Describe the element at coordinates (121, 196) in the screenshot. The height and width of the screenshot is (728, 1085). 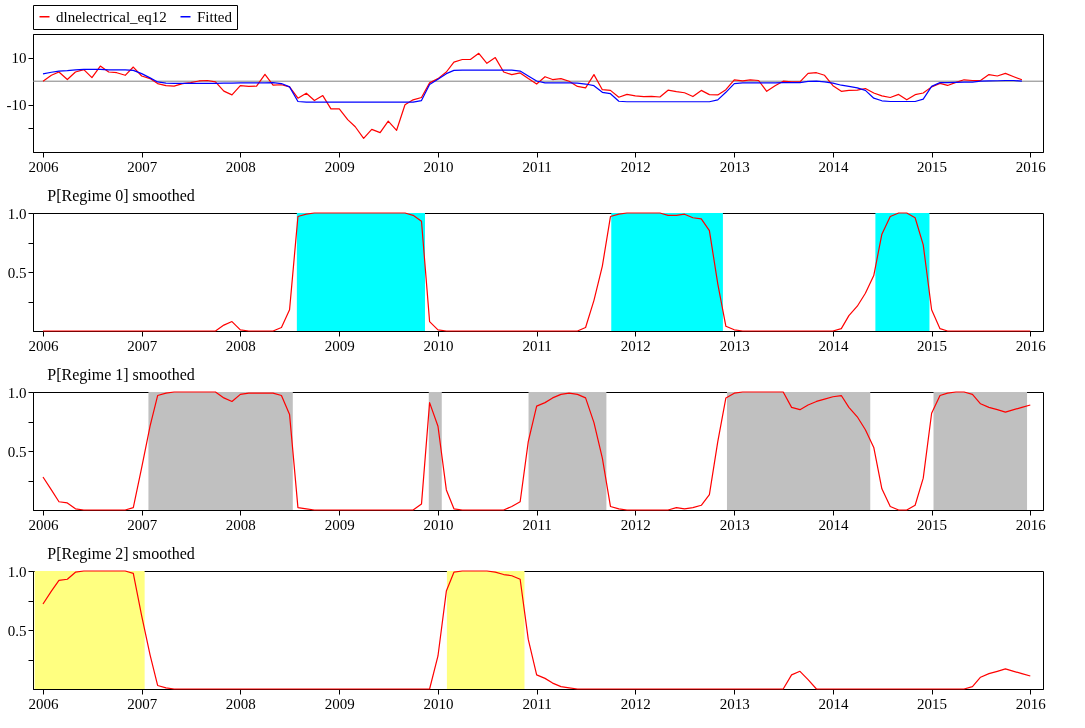
I see `chart-title: P[Regime 0] smoothed` at that location.